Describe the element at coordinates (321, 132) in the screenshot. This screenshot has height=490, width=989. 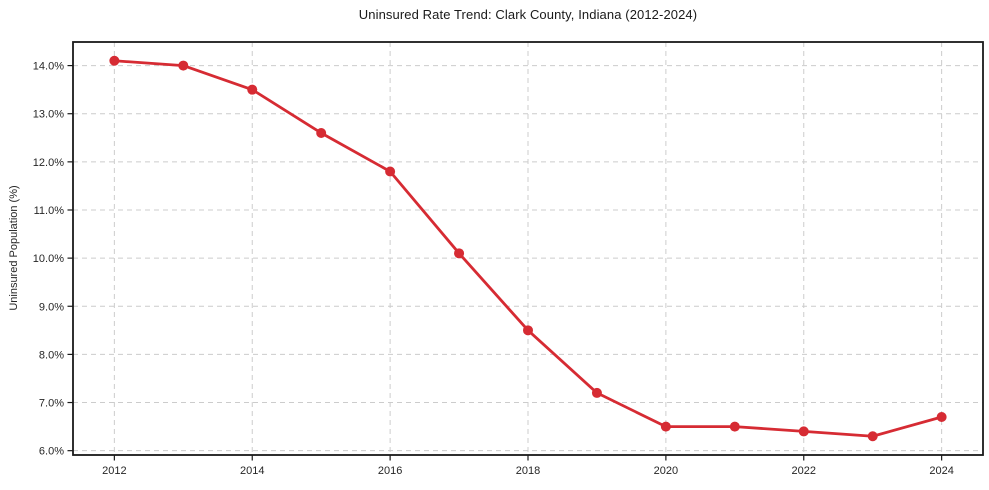
I see `data-point-2015` at that location.